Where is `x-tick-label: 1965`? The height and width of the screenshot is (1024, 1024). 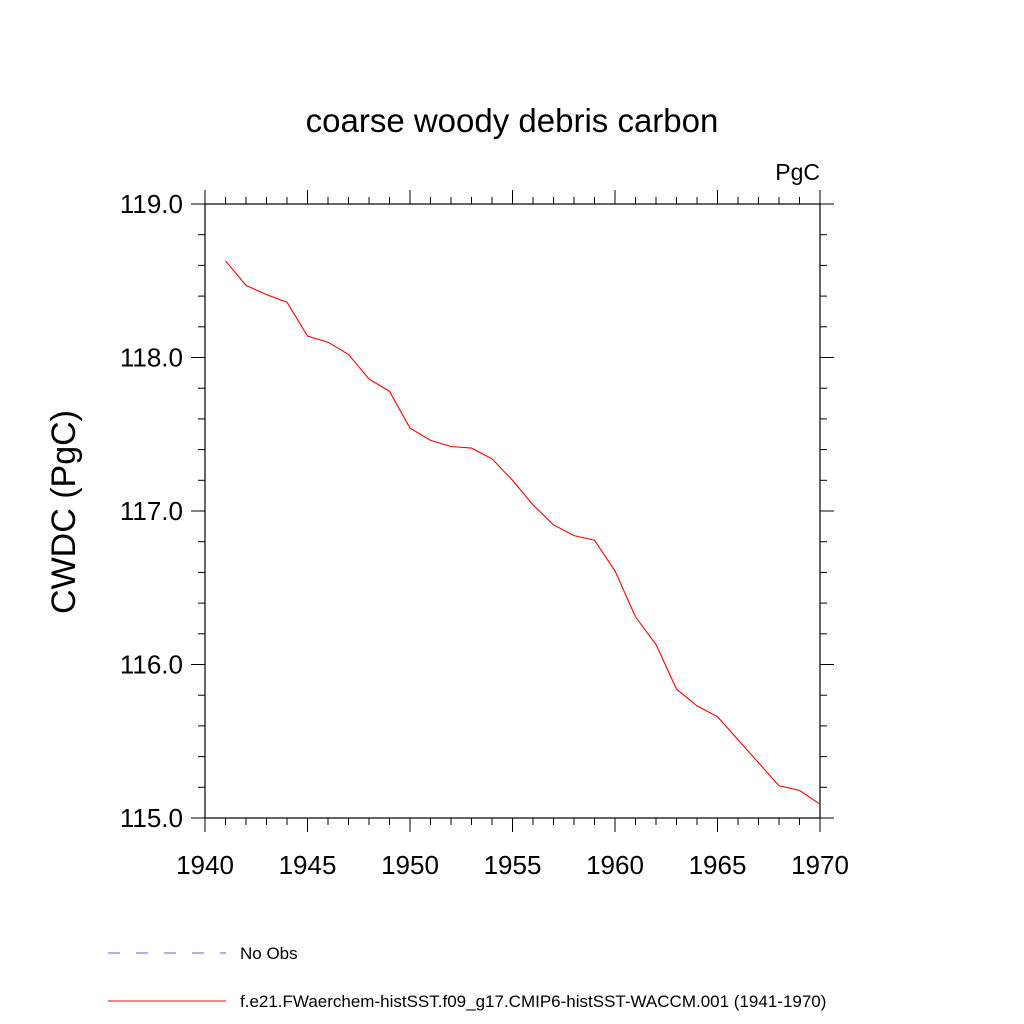 x-tick-label: 1965 is located at coordinates (718, 865).